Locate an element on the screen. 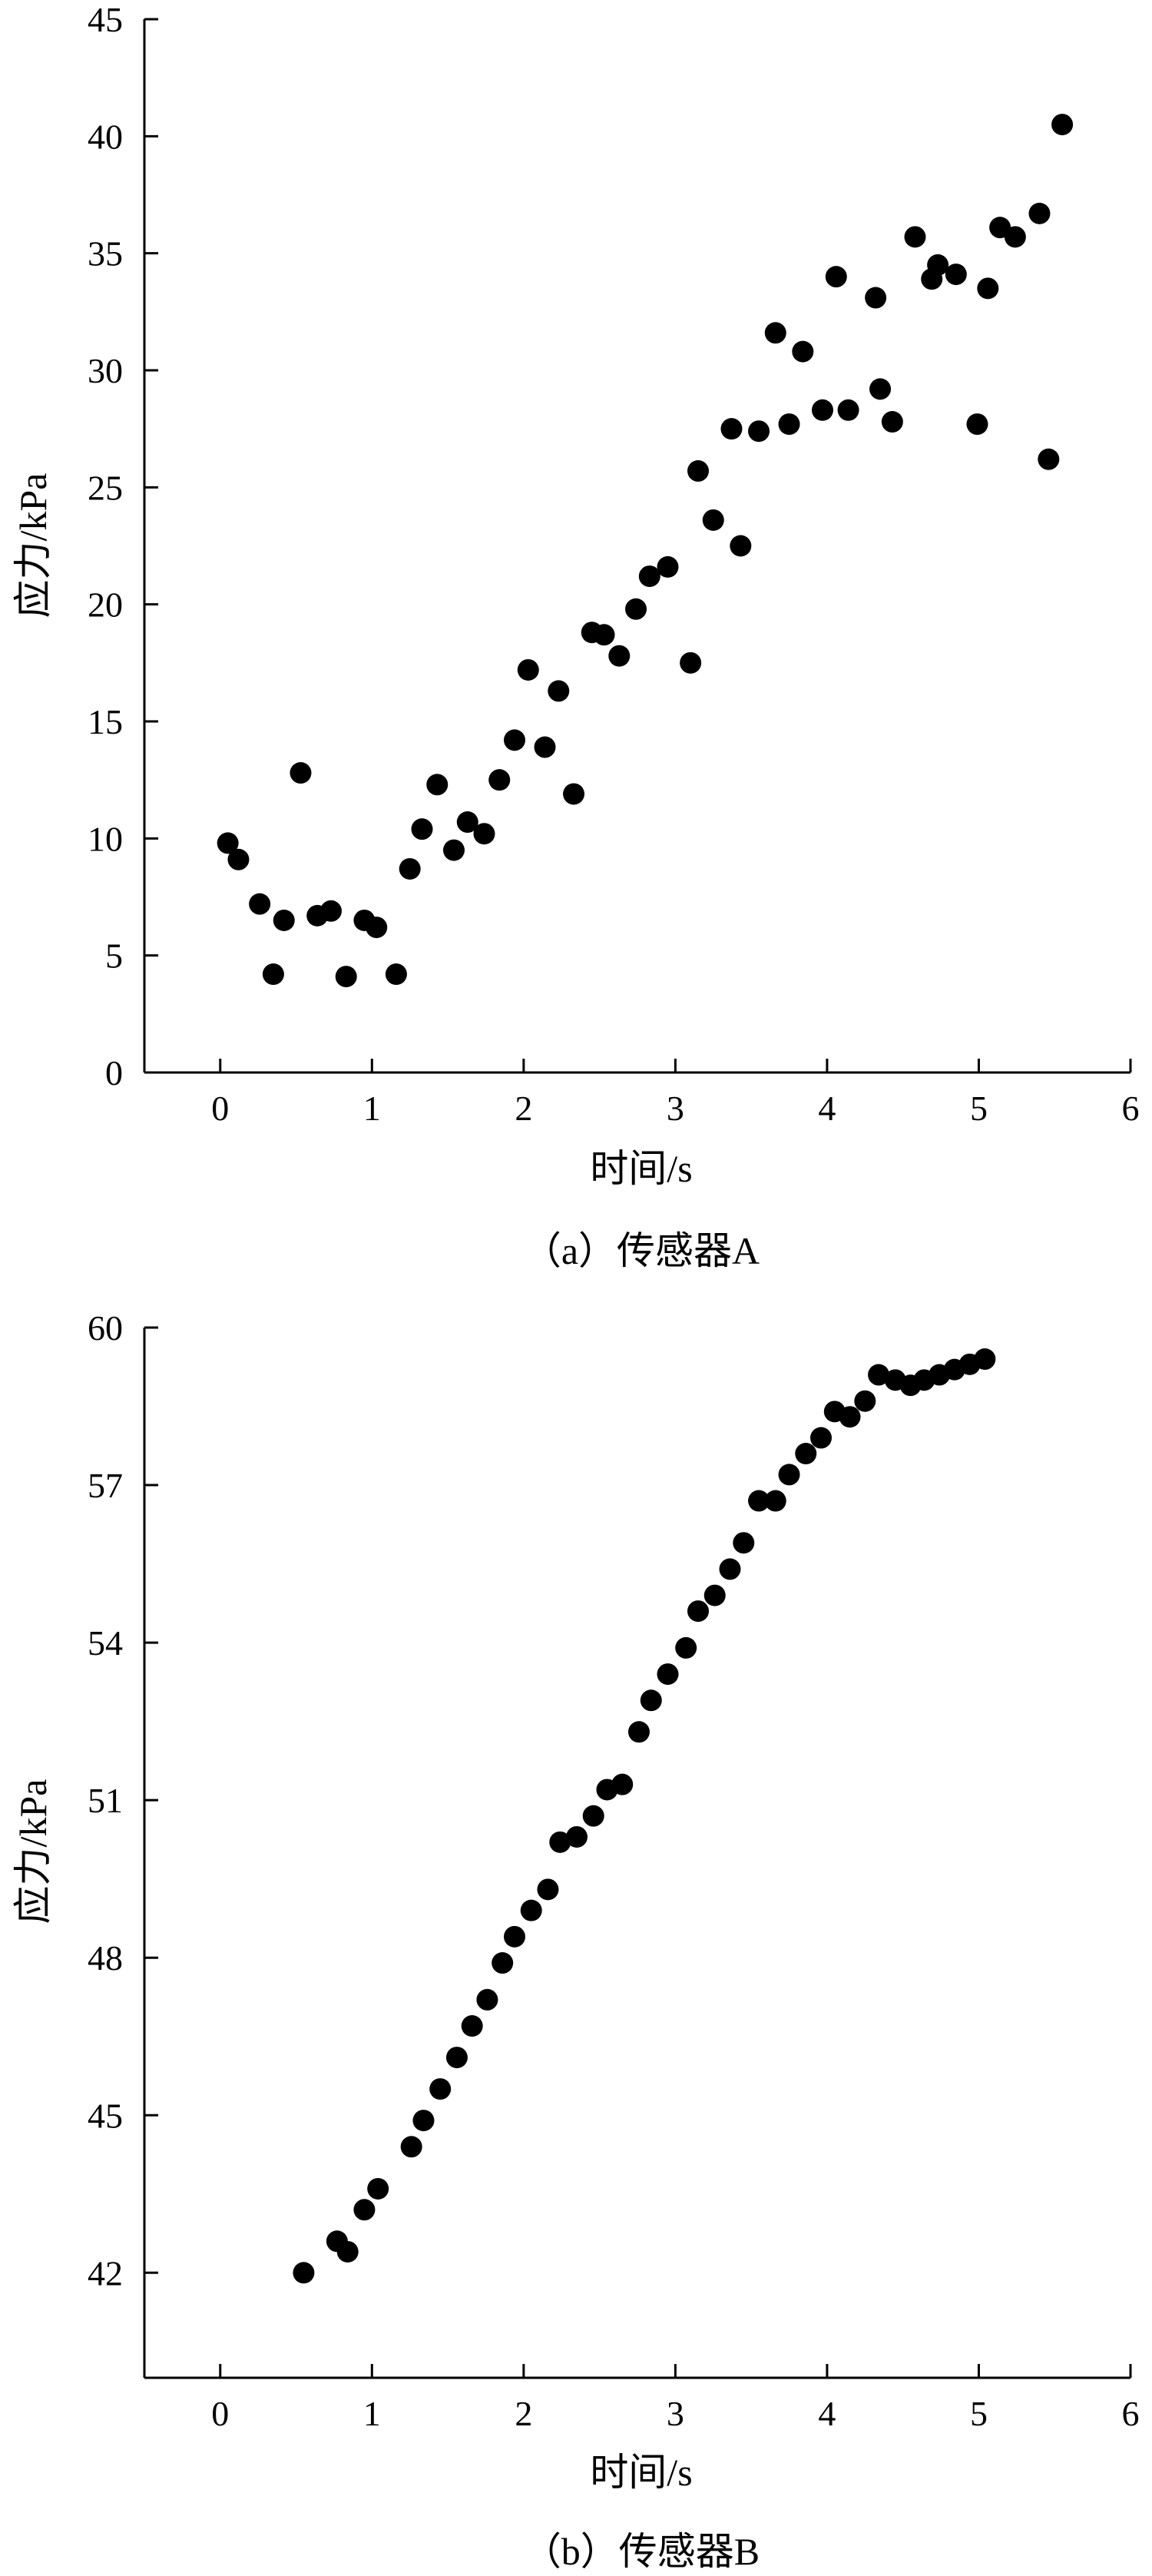 This screenshot has width=1152, height=2576. chart-b-caption: （b）传感器B is located at coordinates (641, 2551).